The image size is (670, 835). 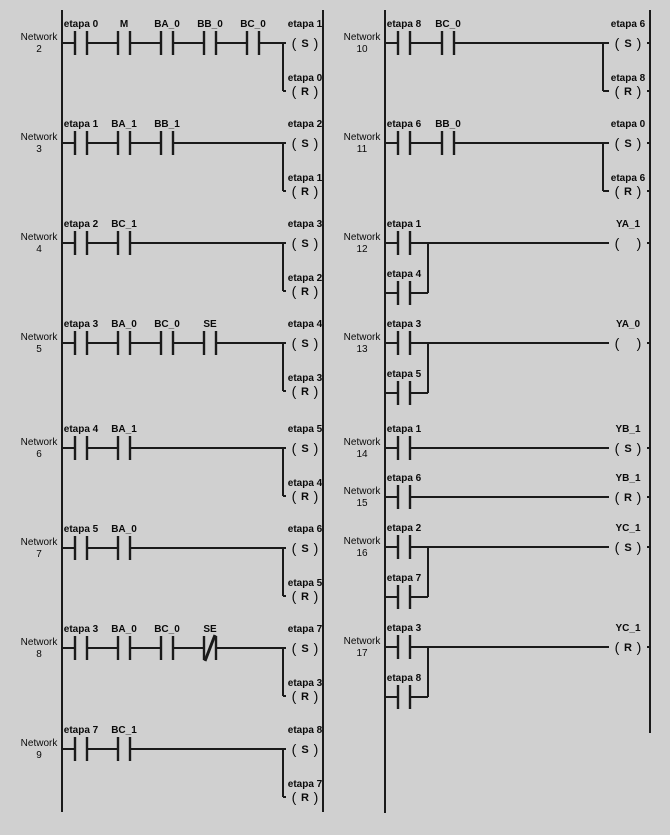 What do you see at coordinates (628, 178) in the screenshot?
I see `coil-label: etapa 6` at bounding box center [628, 178].